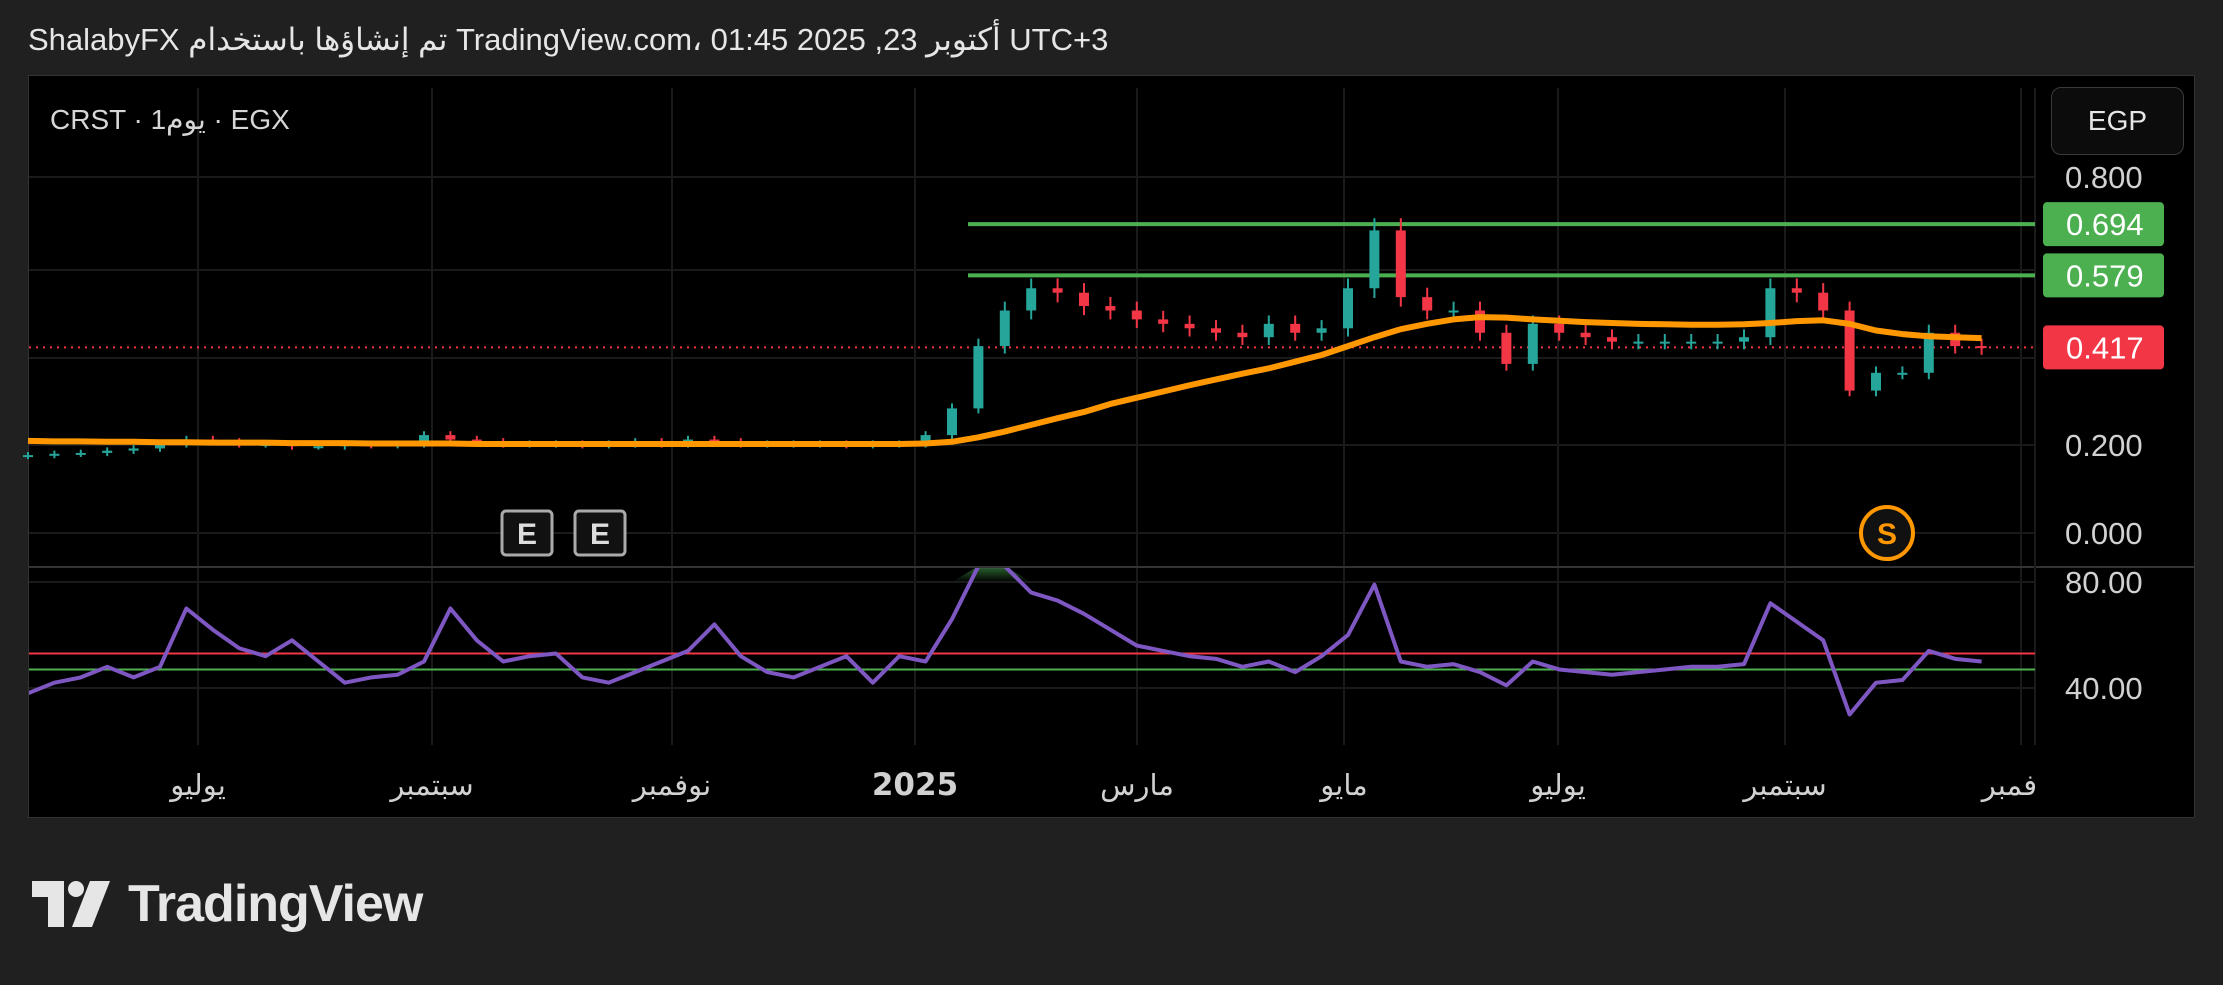 The width and height of the screenshot is (2223, 985). I want to click on split-marker: S, so click(1887, 533).